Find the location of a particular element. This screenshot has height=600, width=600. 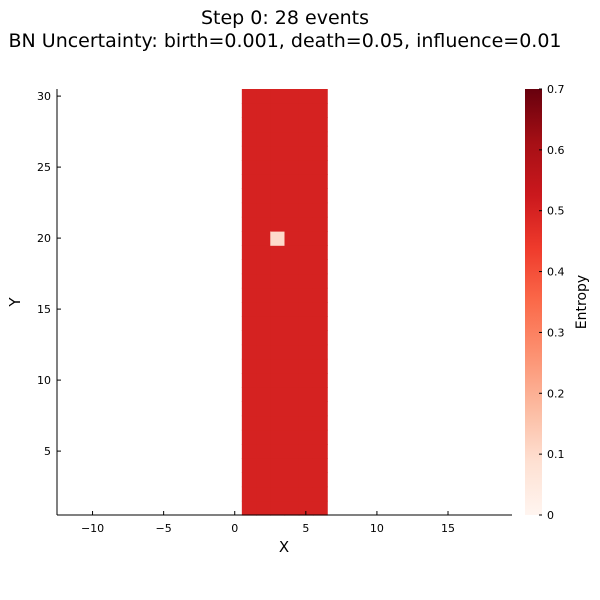

x-tick-label: −5 is located at coordinates (164, 528).